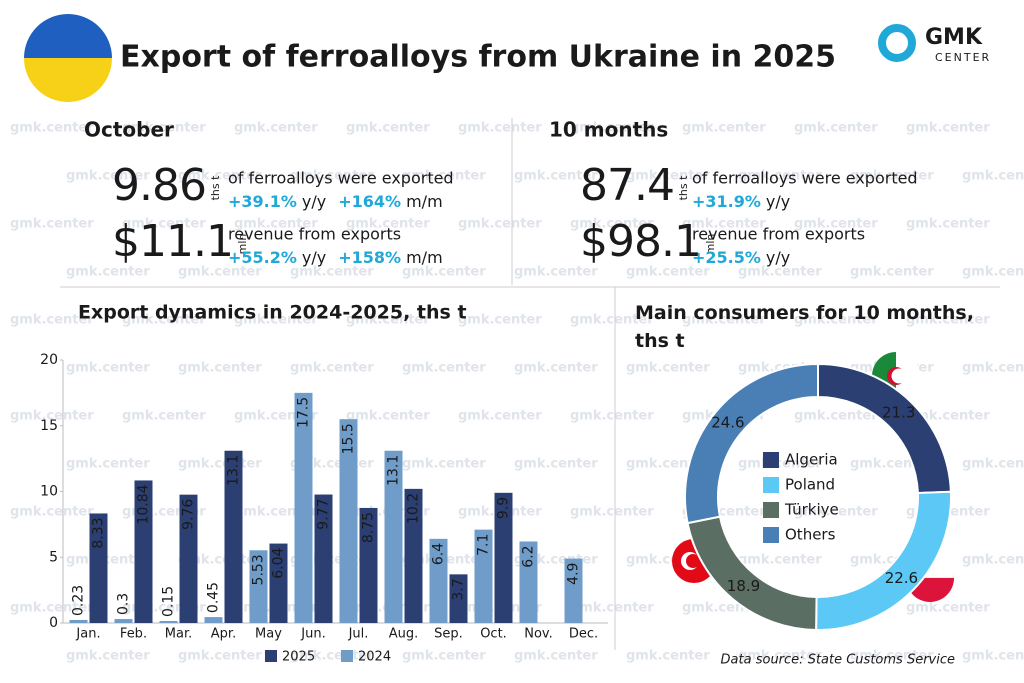 The width and height of the screenshot is (1024, 683). Describe the element at coordinates (68, 36) in the screenshot. I see `flag-blue` at that location.